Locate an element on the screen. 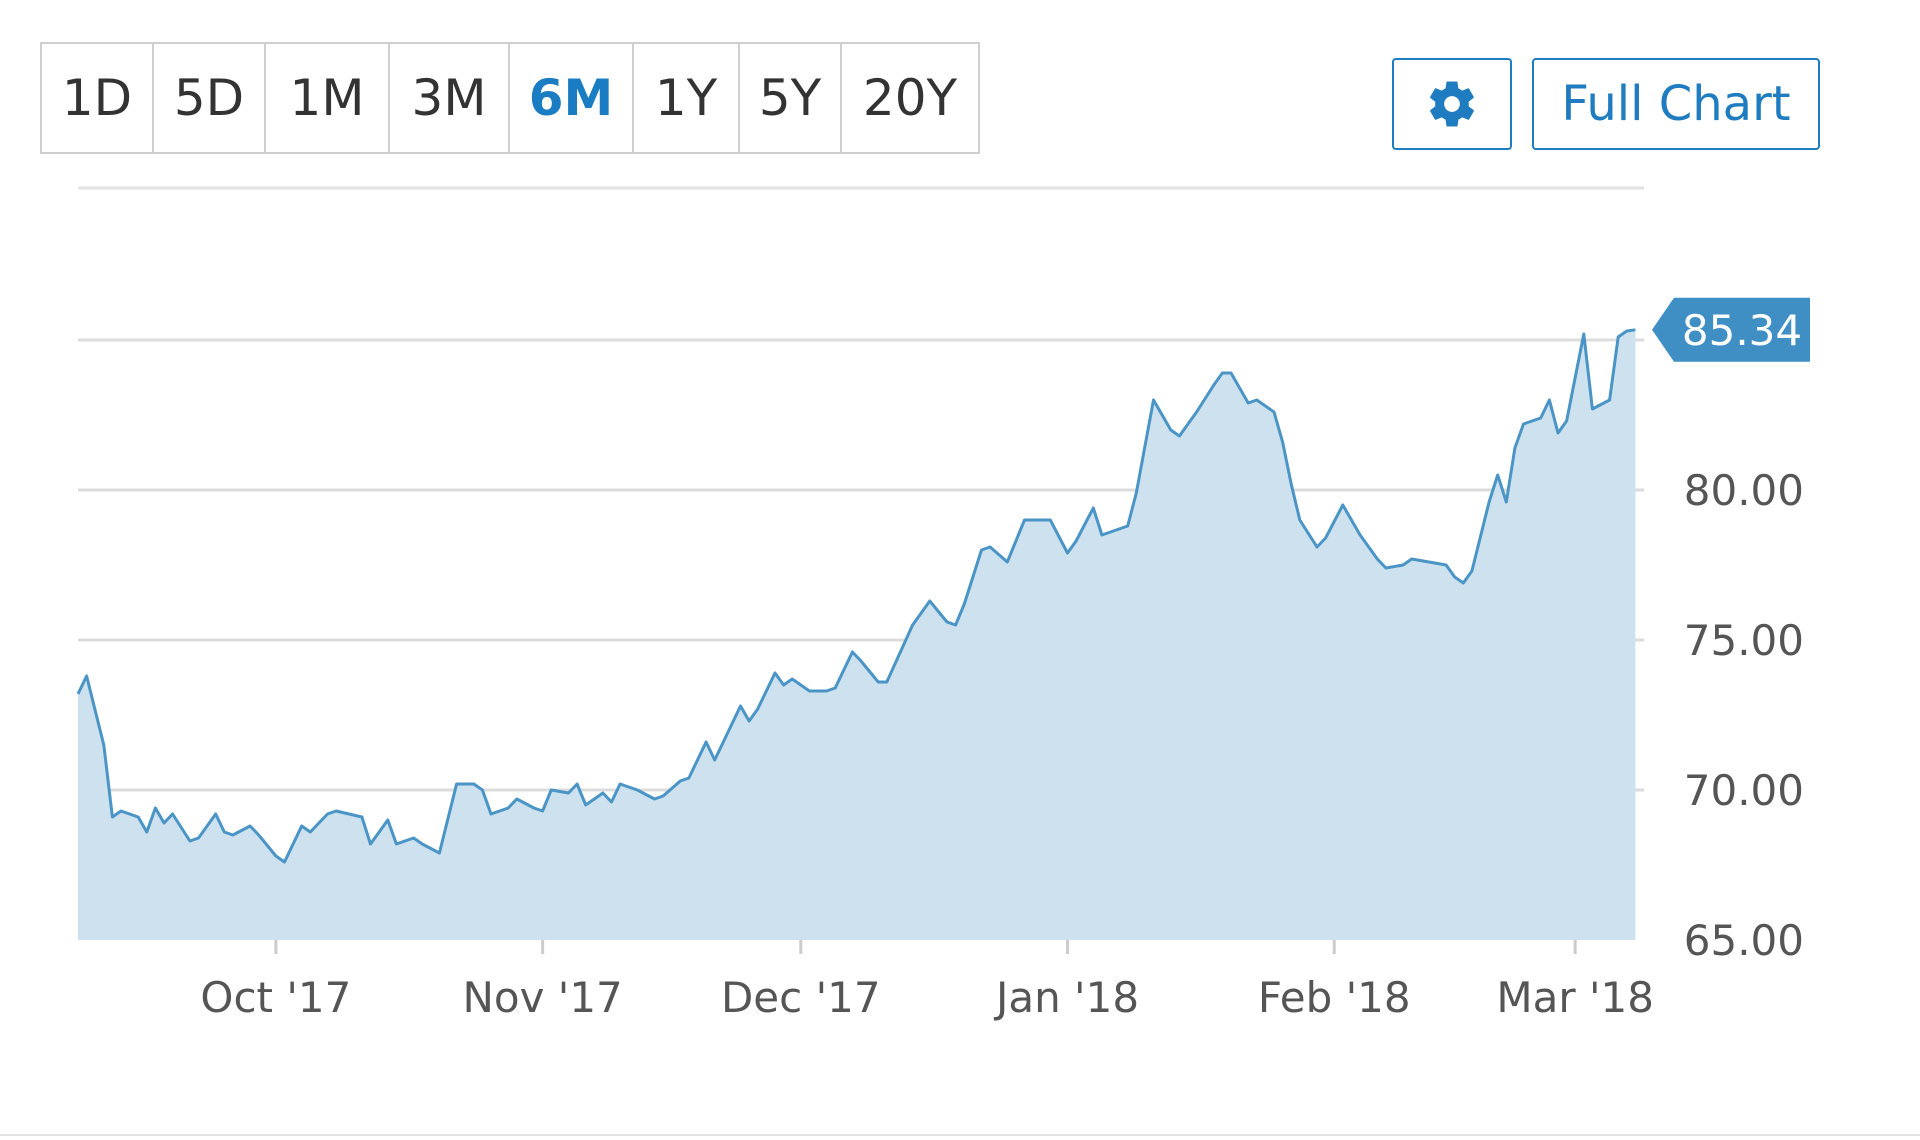  last-price-marker: 85.34 is located at coordinates (1731, 329).